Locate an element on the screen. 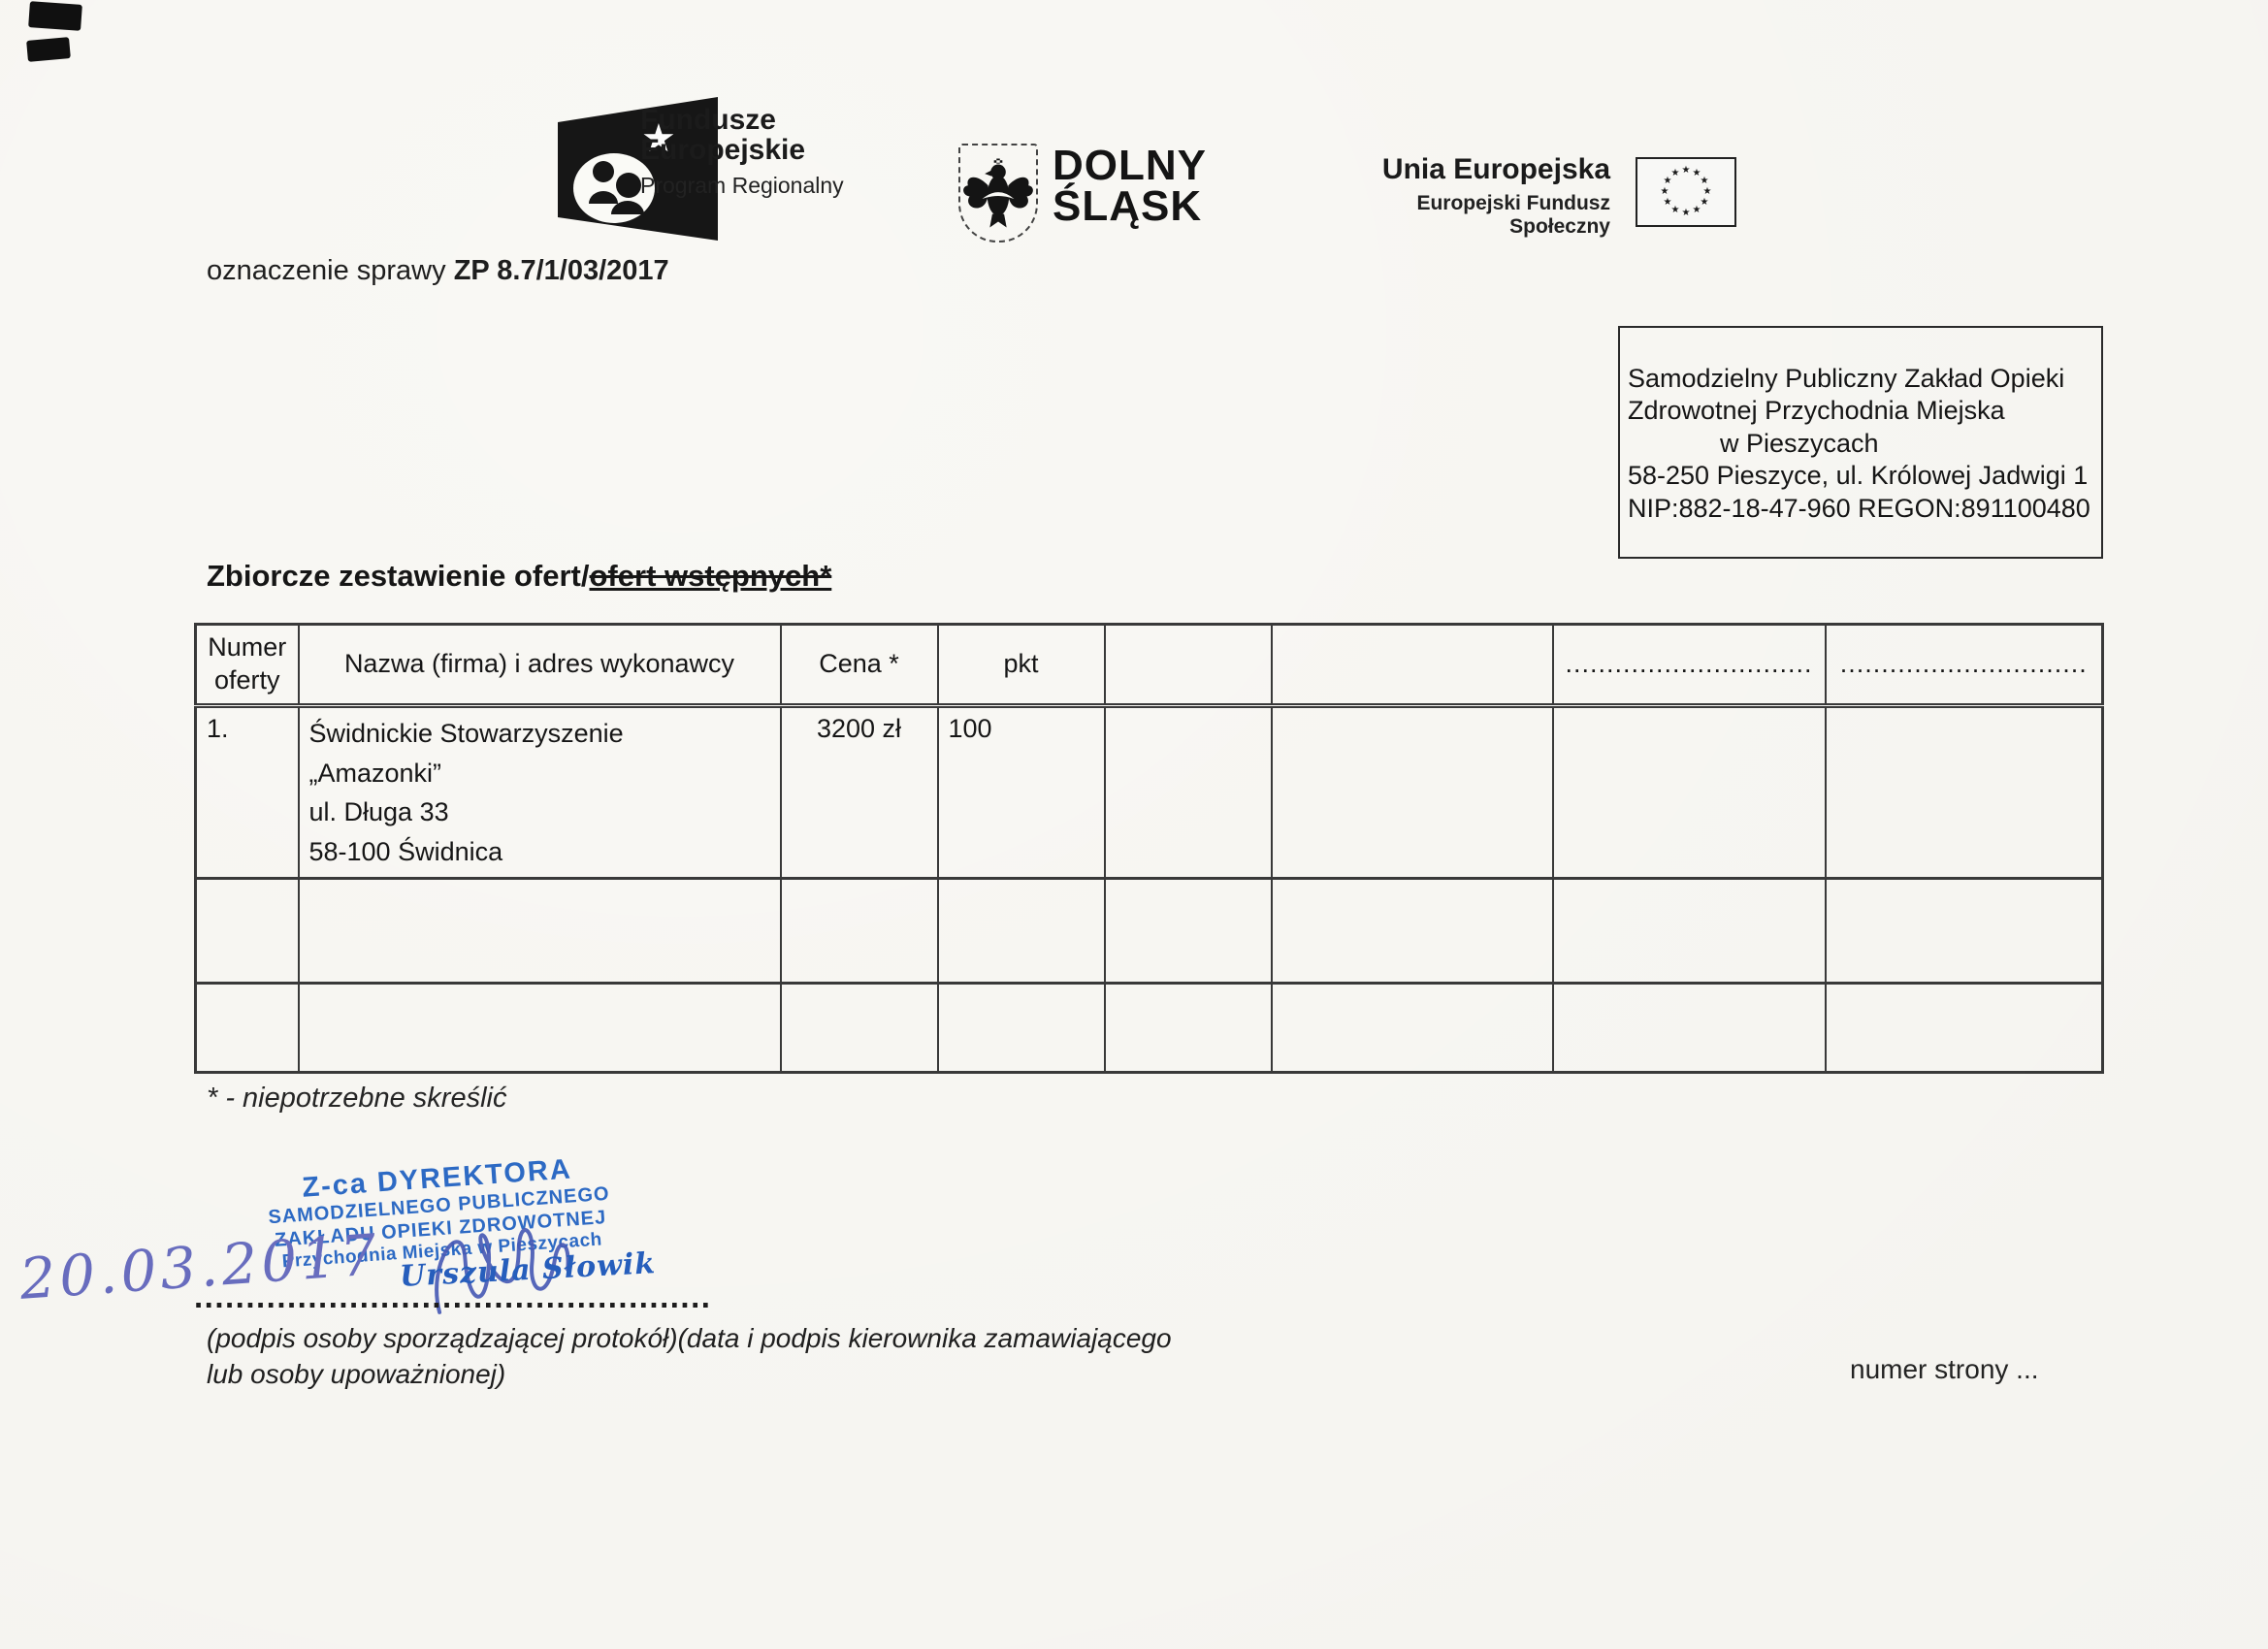 This screenshot has height=1649, width=2268. ds-line2: ŚLĄSK is located at coordinates (1128, 205).